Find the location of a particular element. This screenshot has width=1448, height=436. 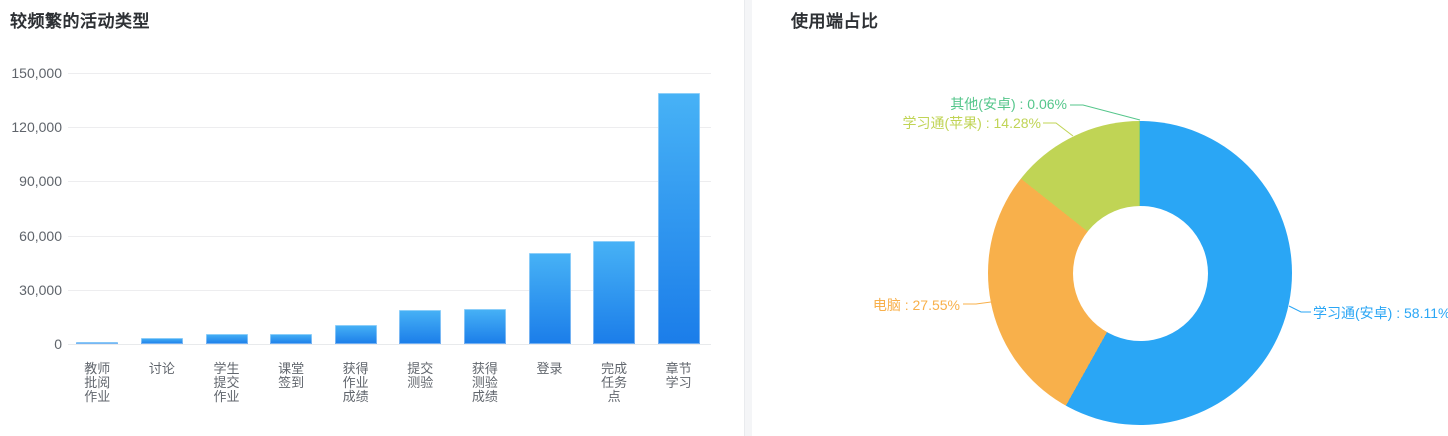

y-axis-tick-label: 0 is located at coordinates (58, 344).